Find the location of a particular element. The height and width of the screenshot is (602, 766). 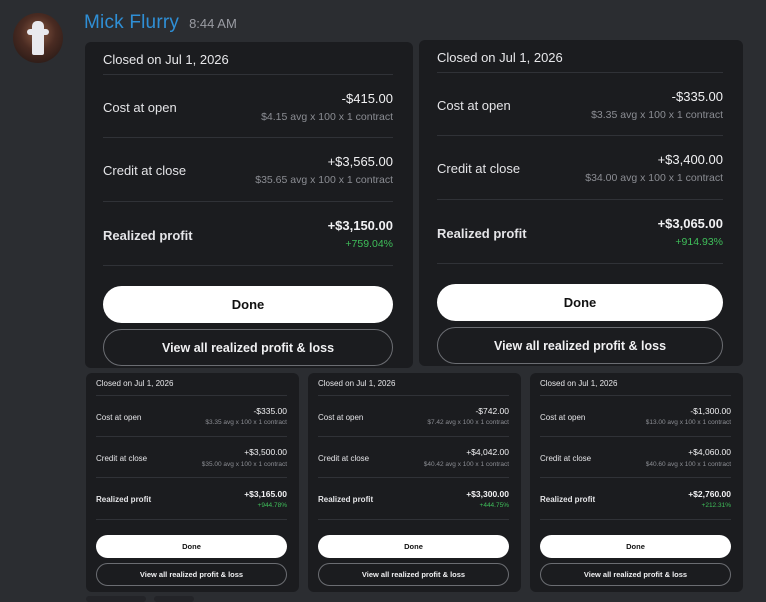

profit-percent: +759.04% is located at coordinates (369, 244).